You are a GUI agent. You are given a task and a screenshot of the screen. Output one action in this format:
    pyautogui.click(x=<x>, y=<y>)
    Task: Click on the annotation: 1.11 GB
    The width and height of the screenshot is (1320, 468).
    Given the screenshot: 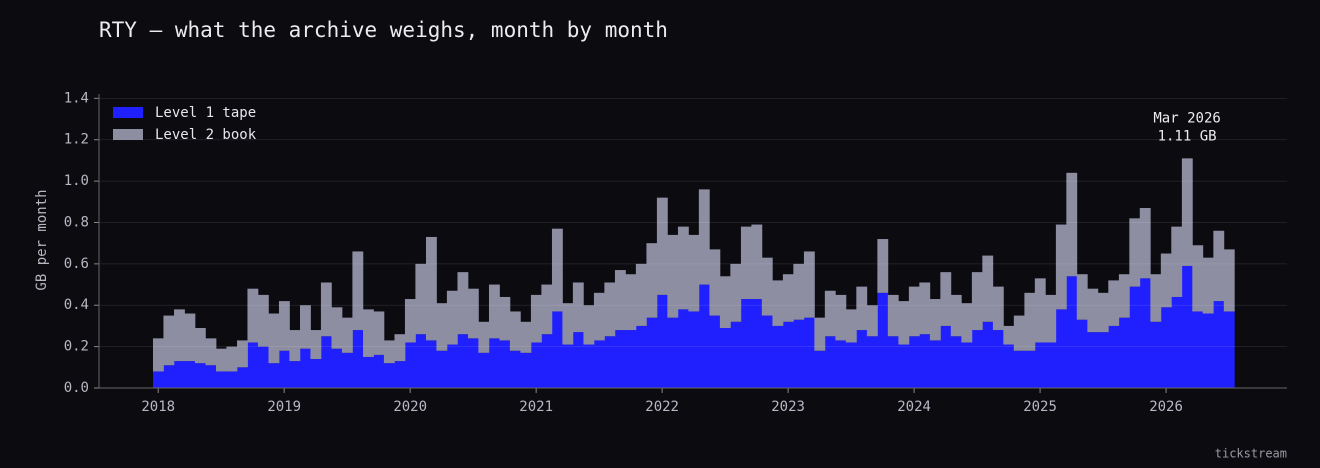 What is the action you would take?
    pyautogui.click(x=1187, y=136)
    